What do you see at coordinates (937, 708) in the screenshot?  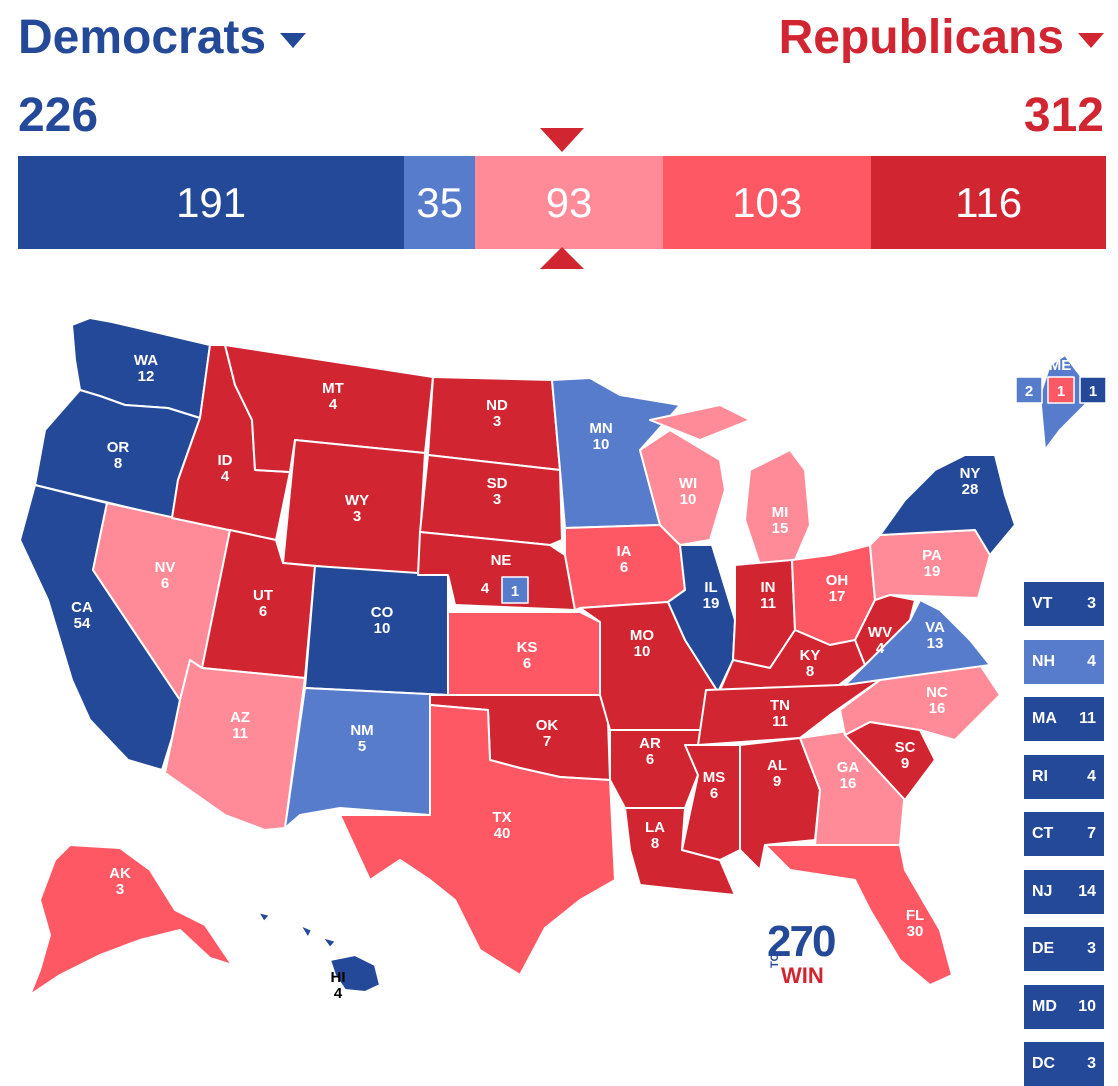 I see `state-ev-nc: 16` at bounding box center [937, 708].